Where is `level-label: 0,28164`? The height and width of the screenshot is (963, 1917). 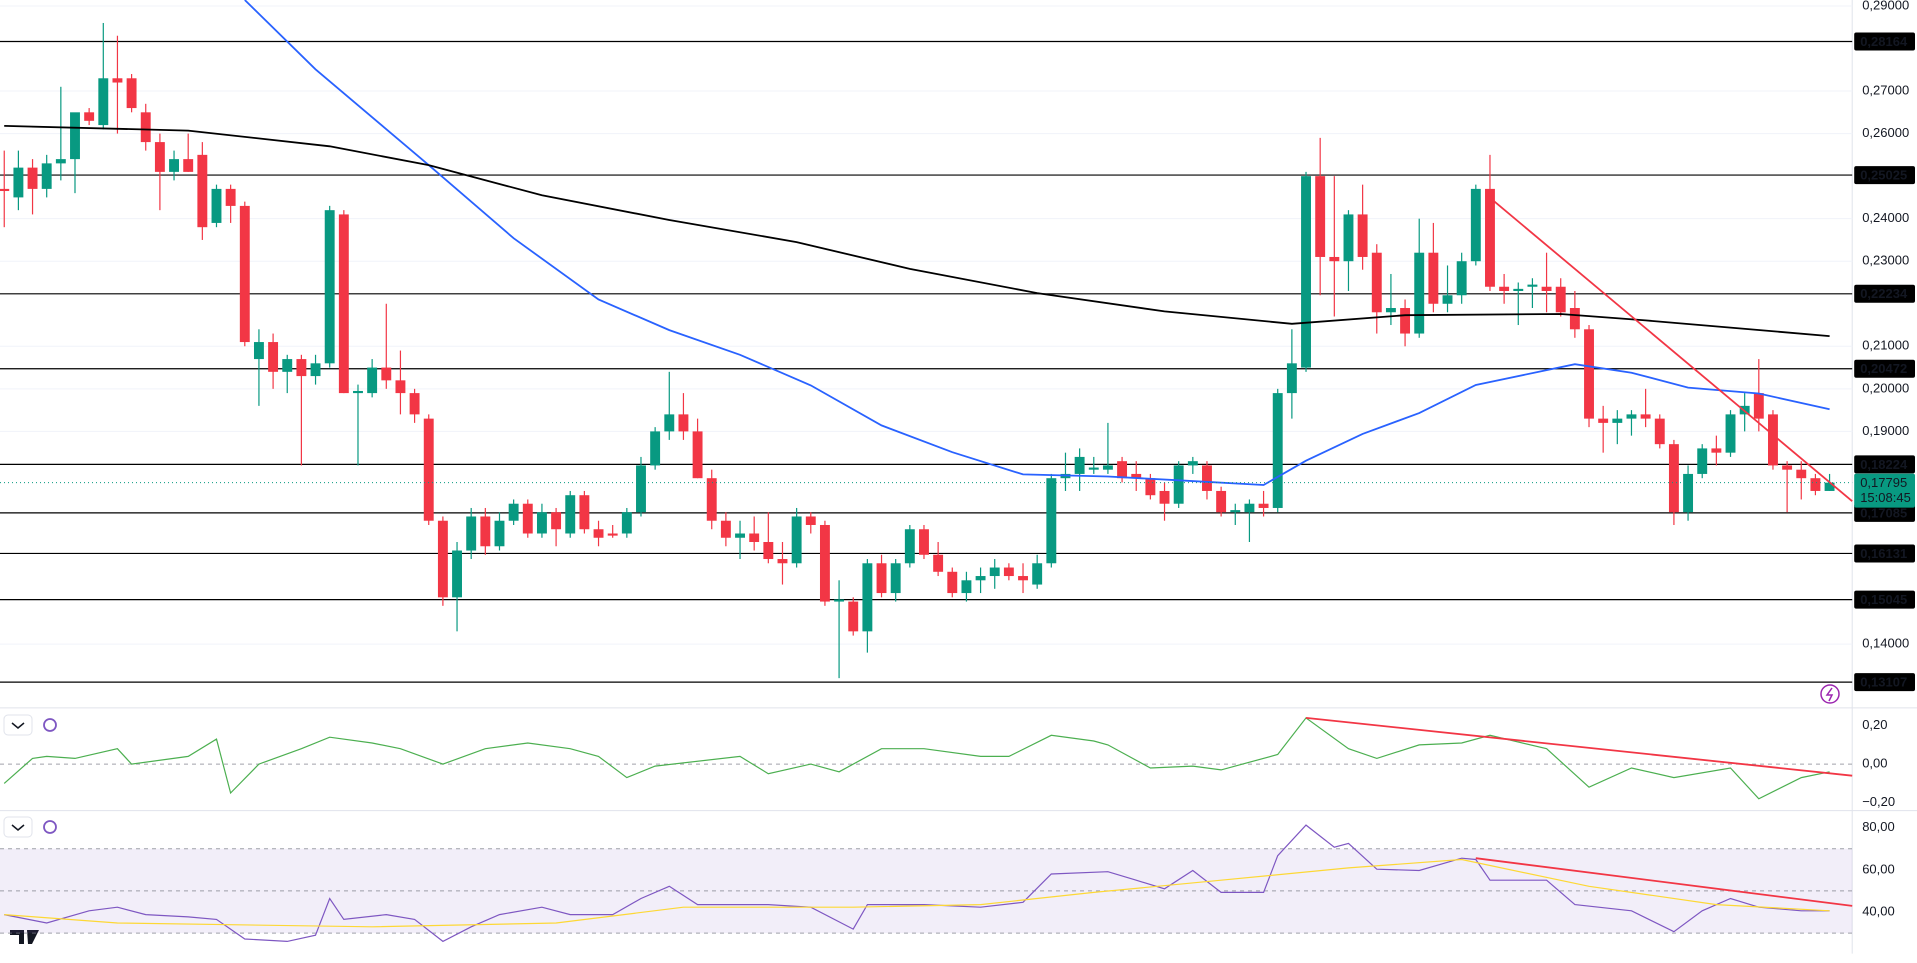 level-label: 0,28164 is located at coordinates (1884, 41).